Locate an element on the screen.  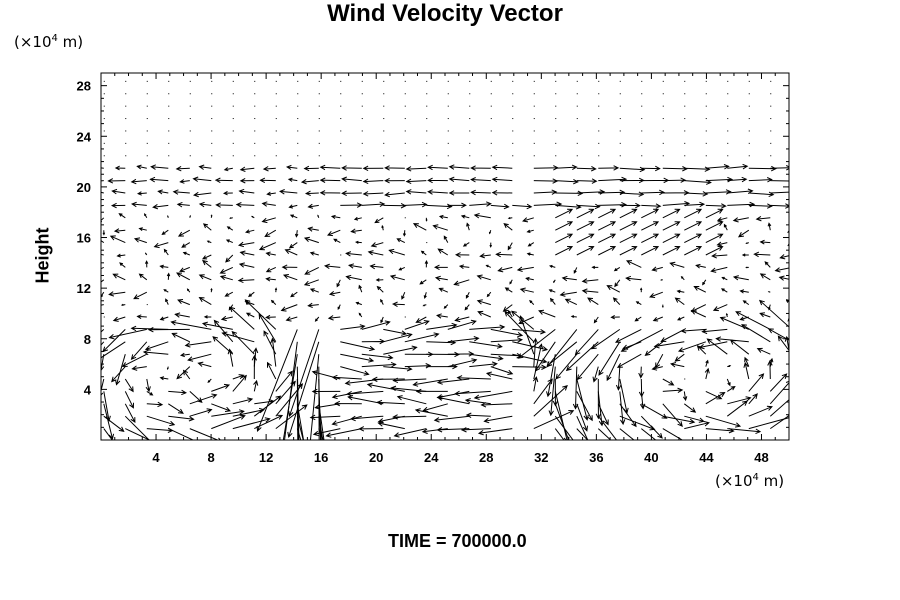
x-tick-label: 4 is located at coordinates (156, 457).